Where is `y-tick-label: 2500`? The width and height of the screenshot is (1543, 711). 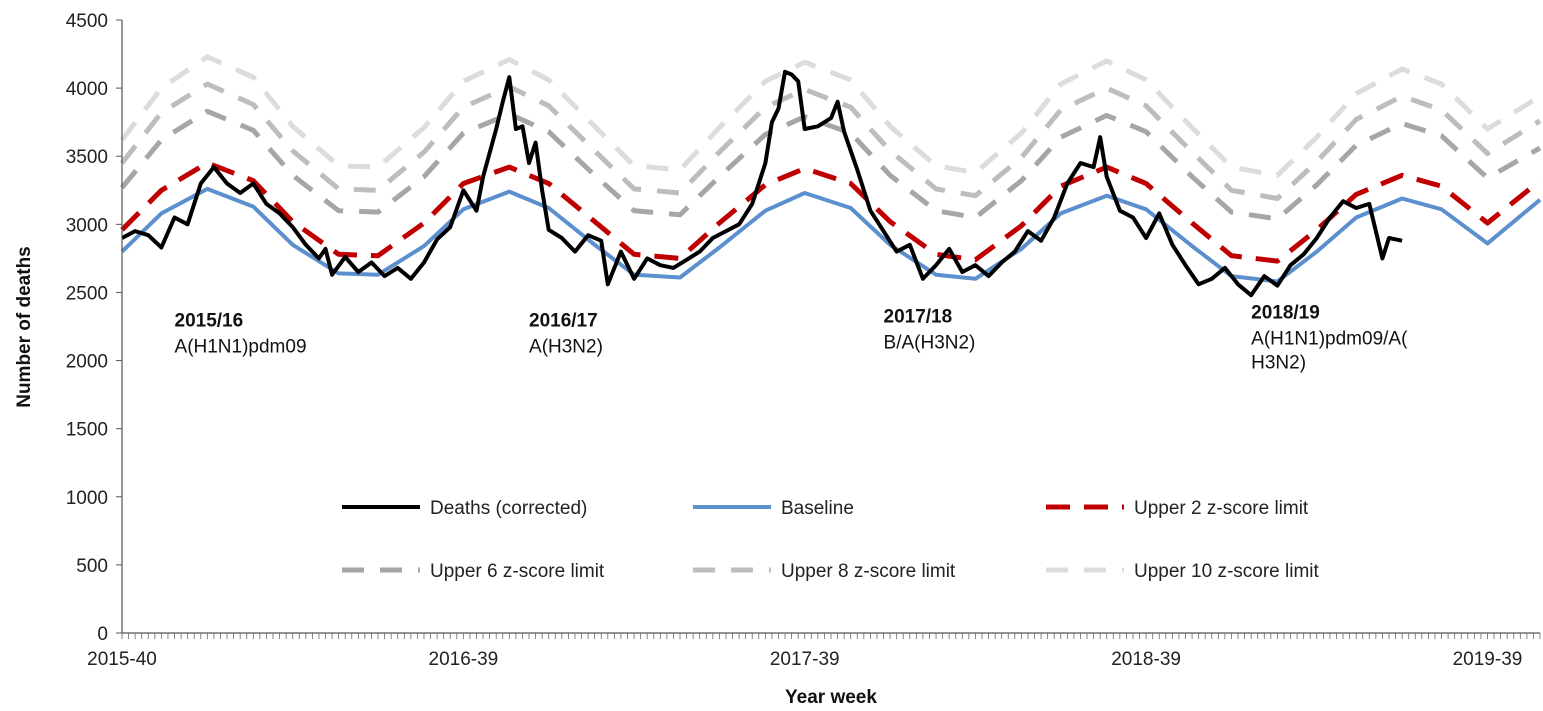 y-tick-label: 2500 is located at coordinates (87, 293).